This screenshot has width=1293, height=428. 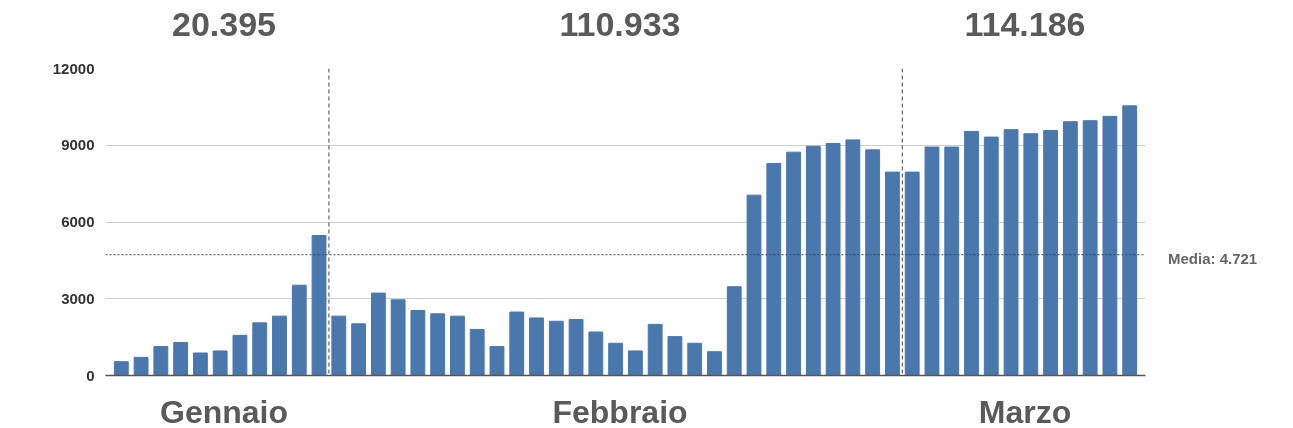 I want to click on y-tick-label: 12000, so click(x=73, y=68).